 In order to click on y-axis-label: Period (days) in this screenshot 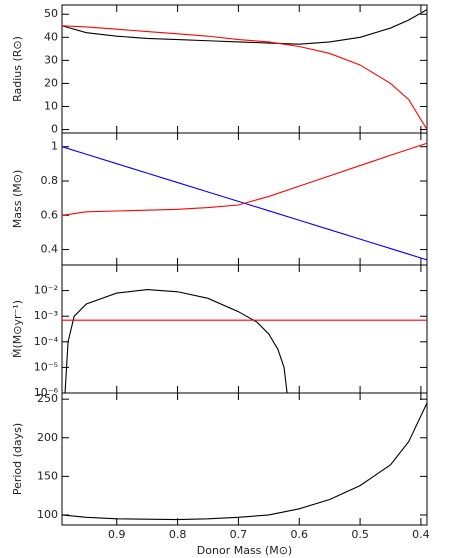, I will do `click(17, 459)`.